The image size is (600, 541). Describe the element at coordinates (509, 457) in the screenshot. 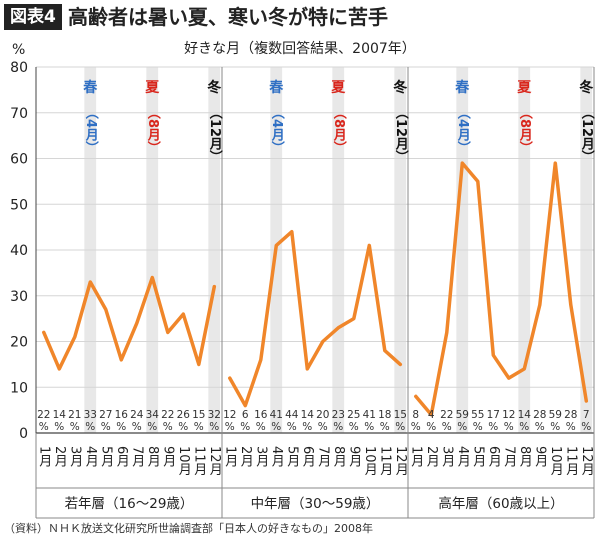

I see `x-tick-label: 7月` at that location.